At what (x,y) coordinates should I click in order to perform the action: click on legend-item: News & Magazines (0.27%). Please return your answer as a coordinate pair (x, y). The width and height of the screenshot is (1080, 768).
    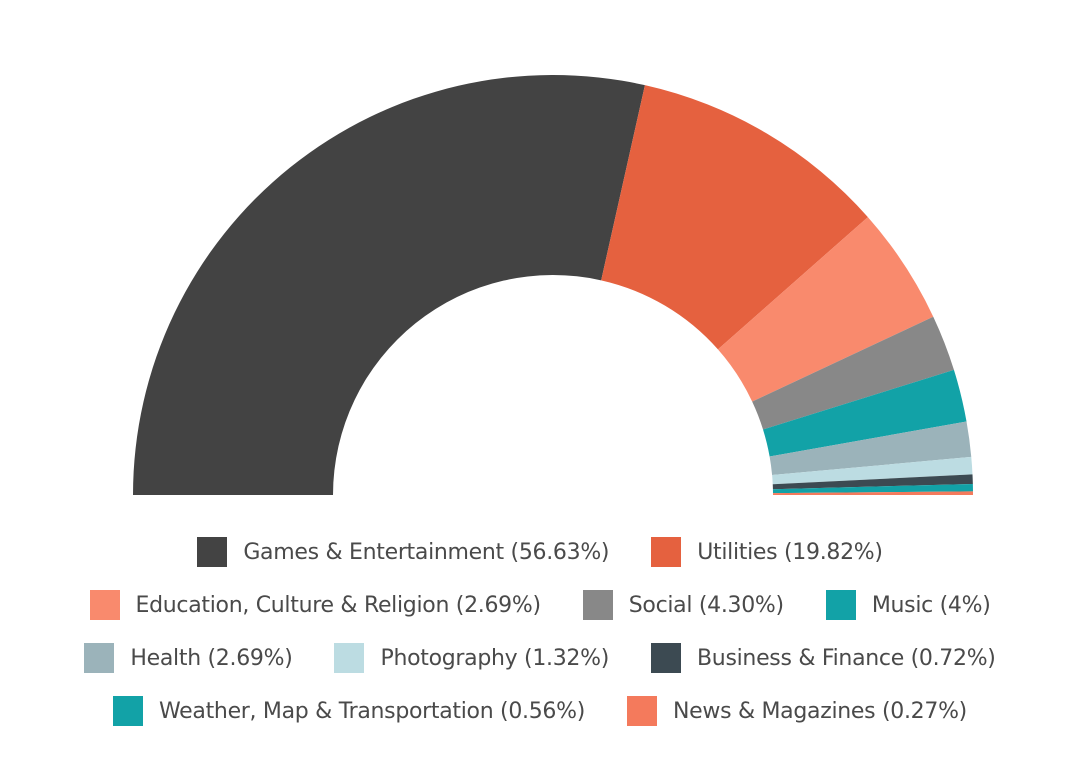
    Looking at the image, I should click on (797, 711).